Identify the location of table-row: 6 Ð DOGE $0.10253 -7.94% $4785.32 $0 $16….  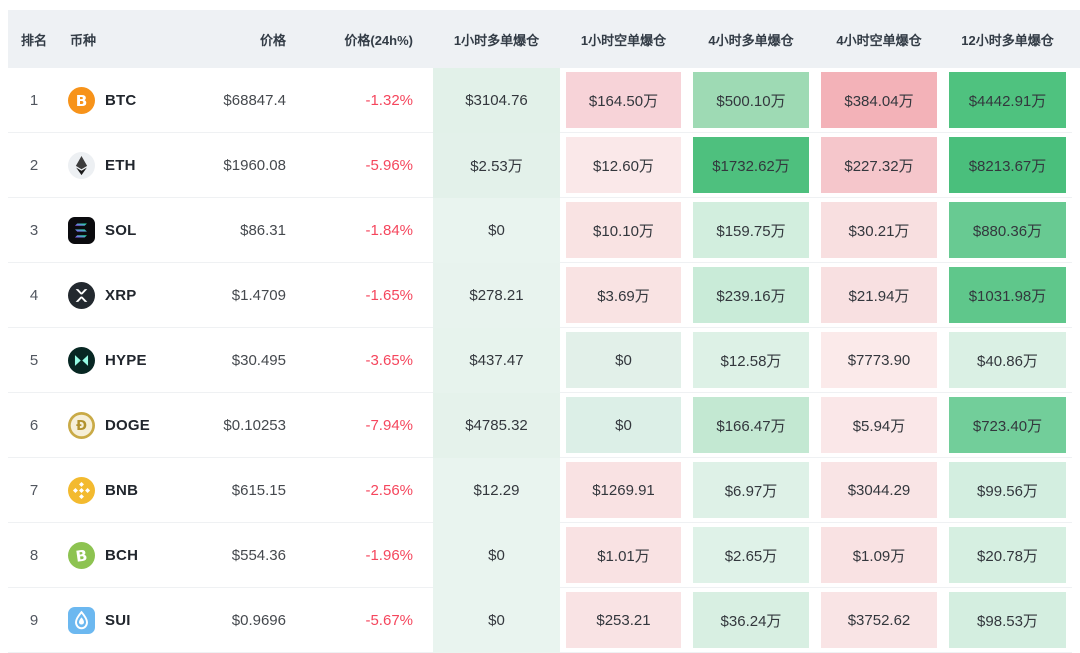
(544, 425).